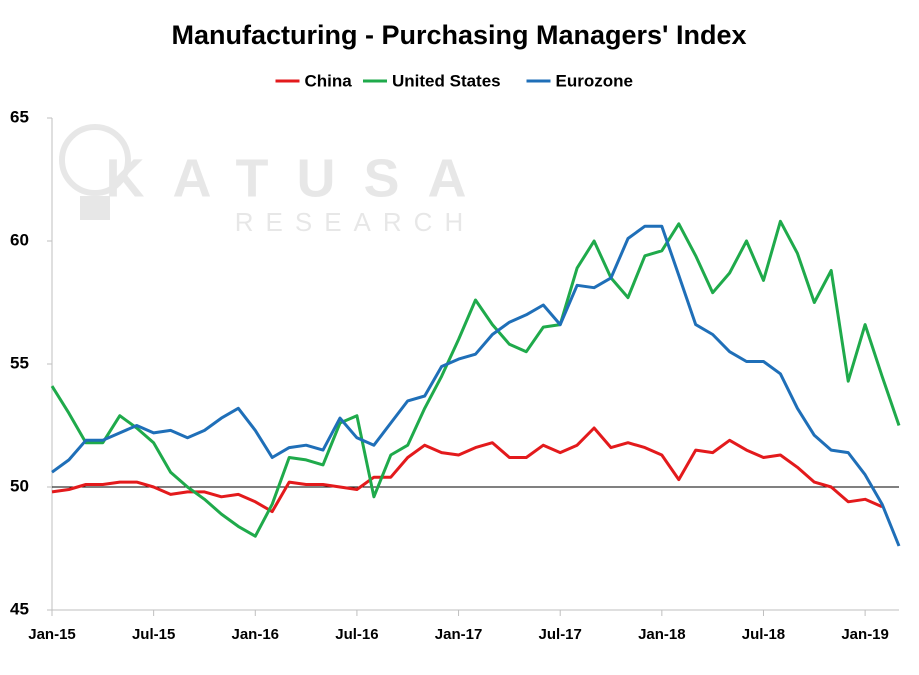  Describe the element at coordinates (560, 634) in the screenshot. I see `x-tick-label: Jul-17` at that location.